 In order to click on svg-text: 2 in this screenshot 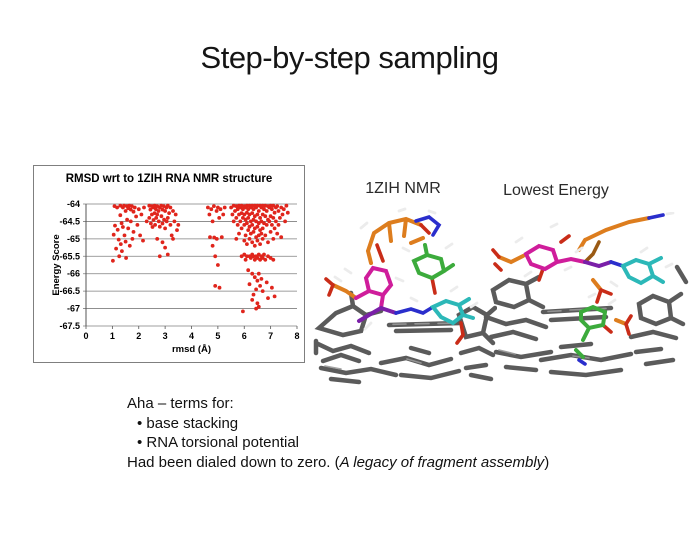, I will do `click(138, 336)`.